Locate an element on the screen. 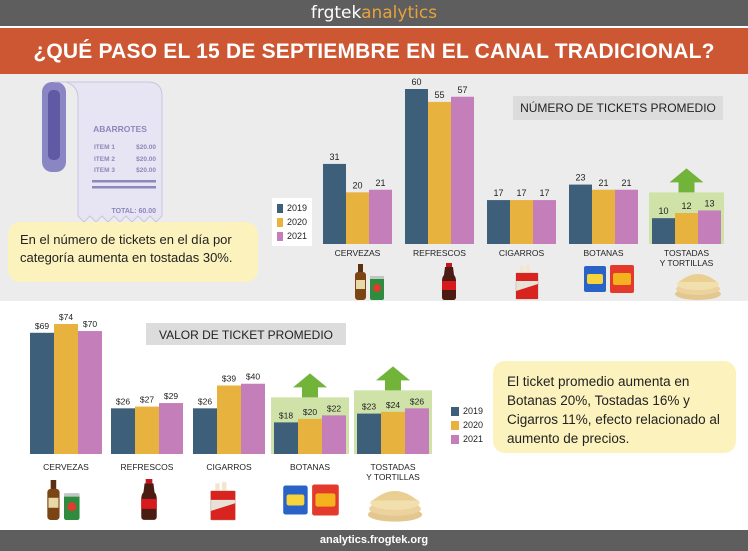 Image resolution: width=748 pixels, height=551 pixels. brand-logo: frgtekanalytics is located at coordinates (374, 13).